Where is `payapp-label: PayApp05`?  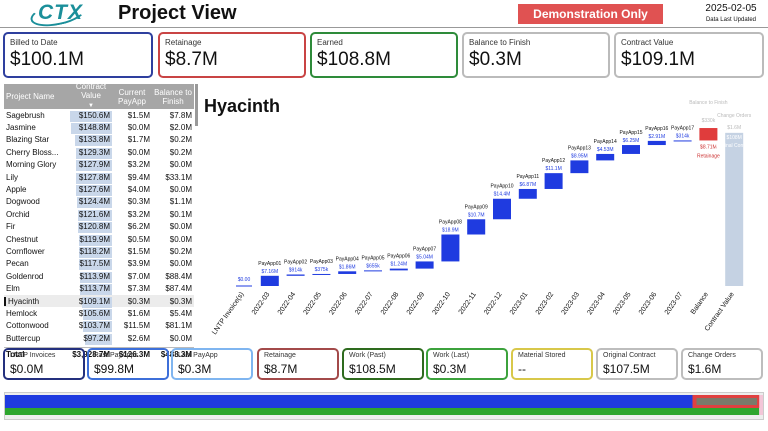
payapp-label: PayApp05 is located at coordinates (372, 258).